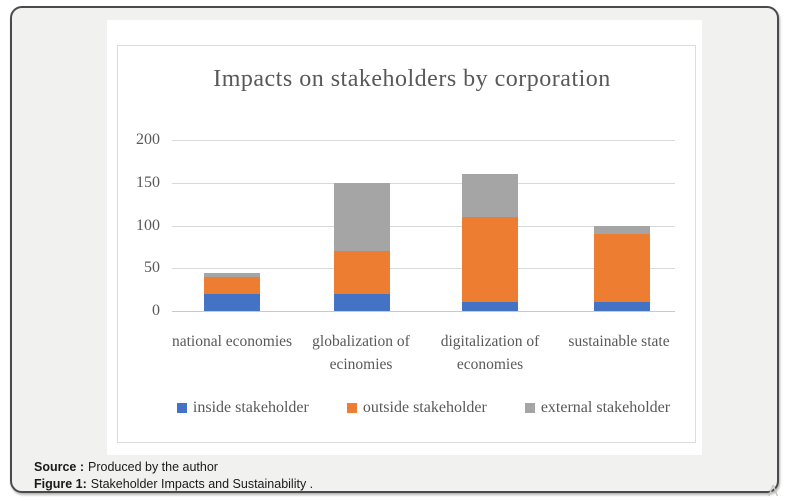 This screenshot has height=501, width=794. I want to click on source-label: Source :, so click(59, 467).